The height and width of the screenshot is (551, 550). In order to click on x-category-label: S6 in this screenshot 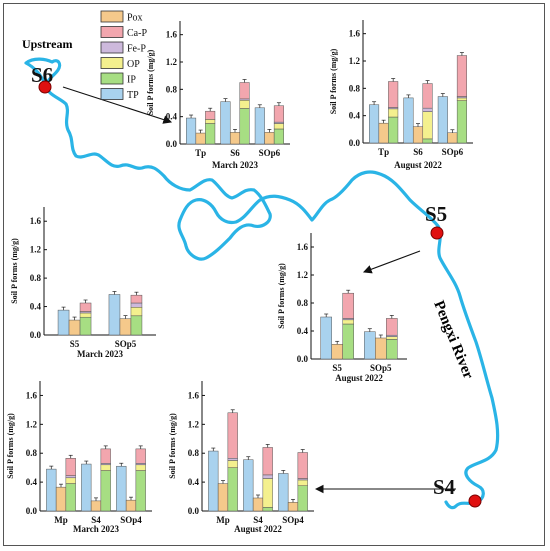, I will do `click(418, 152)`.